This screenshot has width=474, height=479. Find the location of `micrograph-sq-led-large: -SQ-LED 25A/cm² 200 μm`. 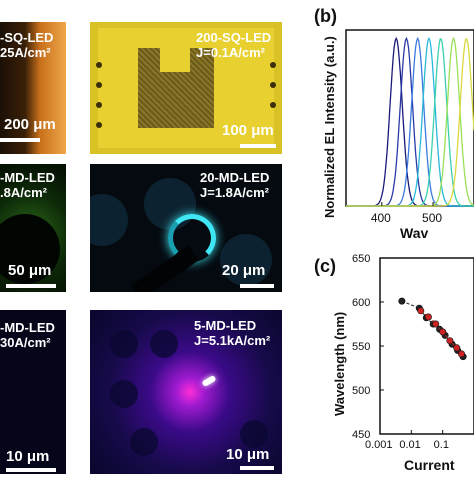

micrograph-sq-led-large: -SQ-LED 25A/cm² 200 μm is located at coordinates (33, 88).